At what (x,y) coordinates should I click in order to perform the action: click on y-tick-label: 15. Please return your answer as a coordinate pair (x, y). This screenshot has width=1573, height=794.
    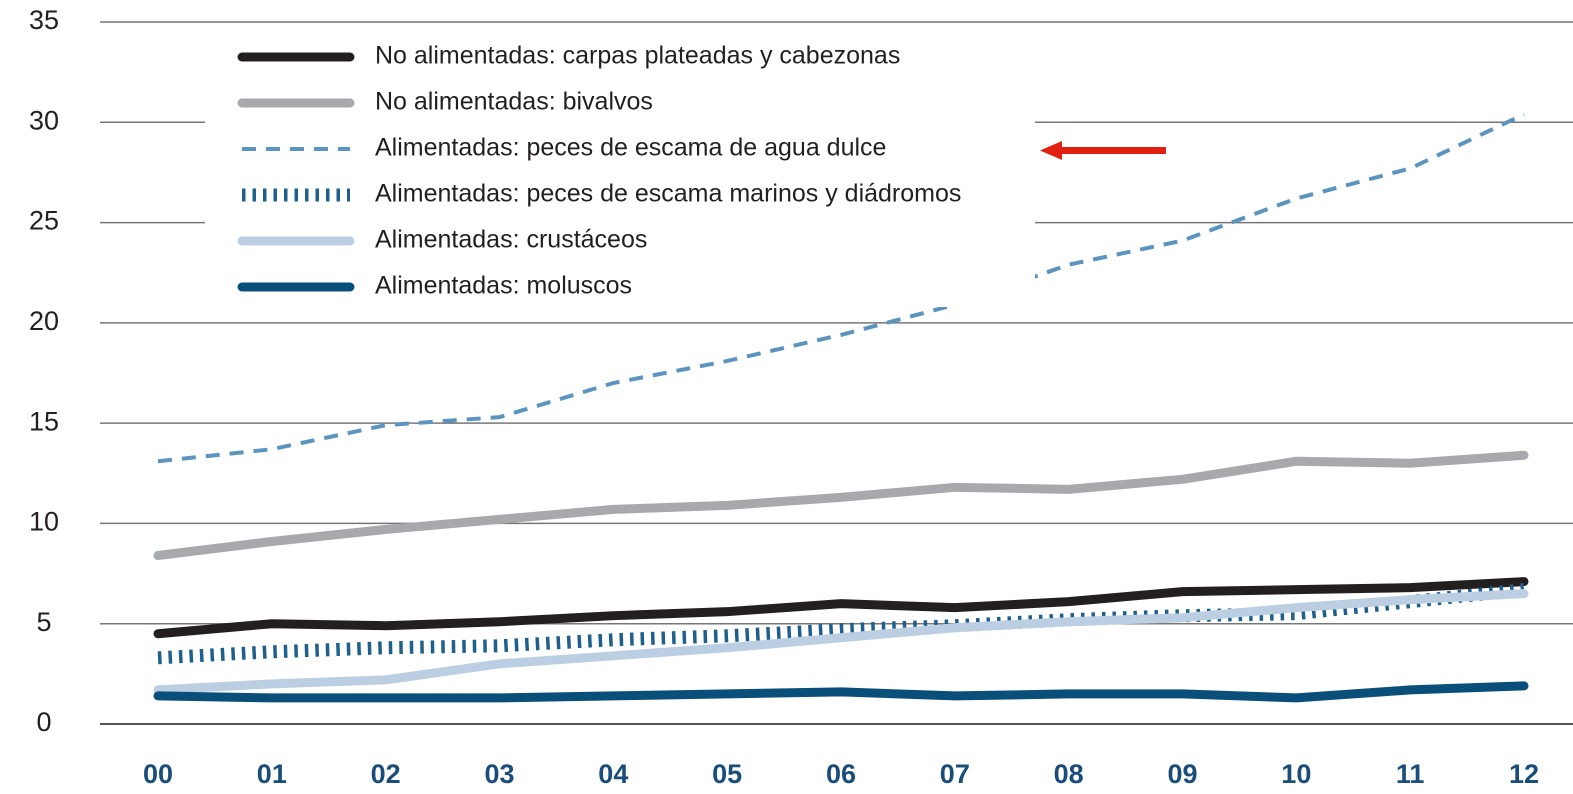
    Looking at the image, I should click on (44, 421).